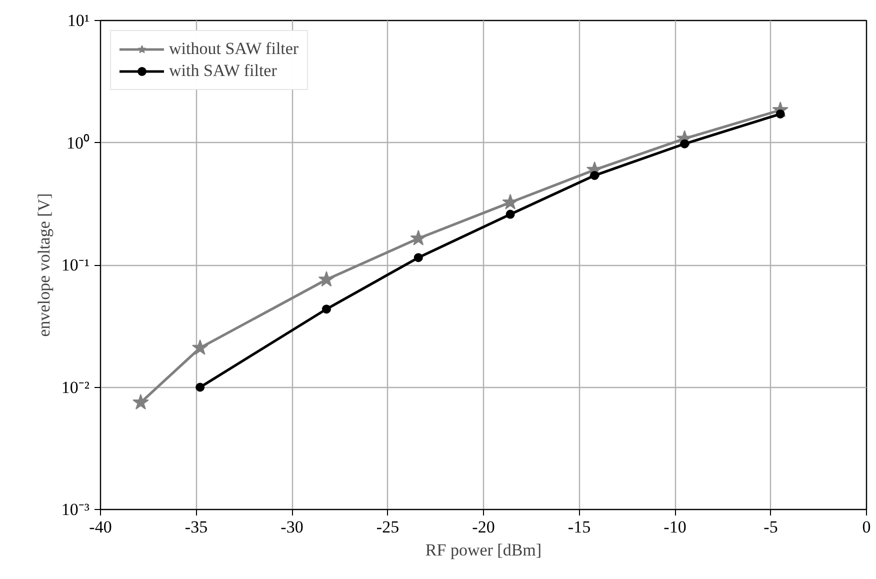  Describe the element at coordinates (78, 20) in the screenshot. I see `y-tick-label: 10¹` at that location.